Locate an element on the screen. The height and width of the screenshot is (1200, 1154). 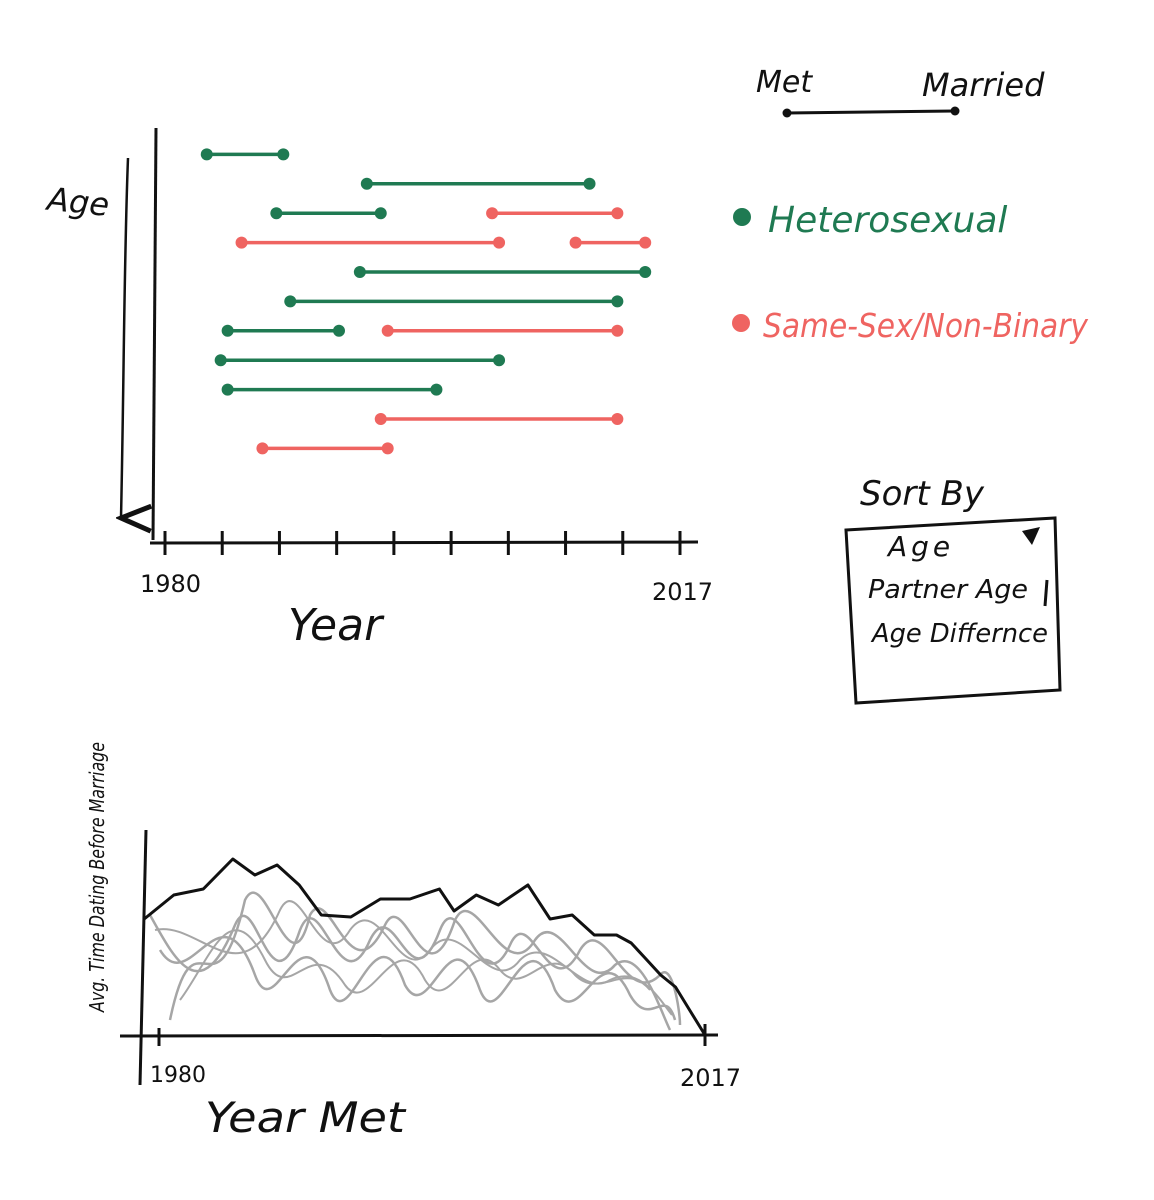
sort-option-age: Age is located at coordinates (920, 546).